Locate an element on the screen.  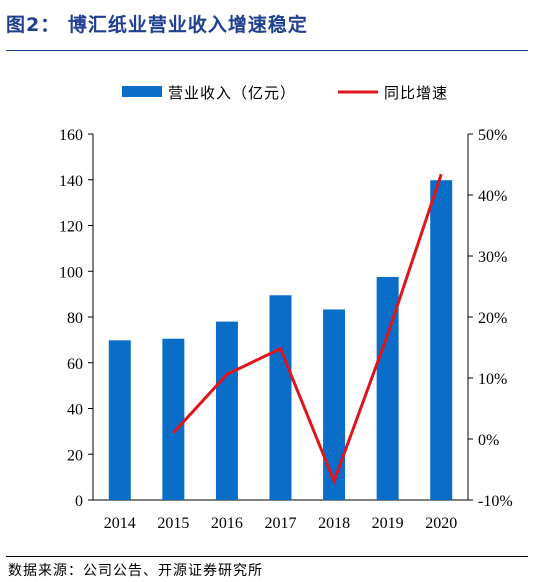
left-tick-label: 60 is located at coordinates (75, 364).